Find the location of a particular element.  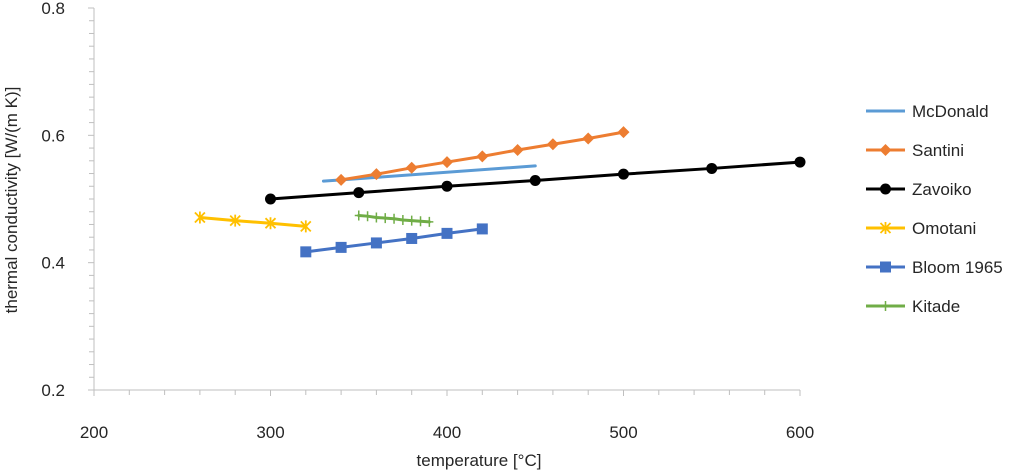

x-tick-label: 600 is located at coordinates (800, 432).